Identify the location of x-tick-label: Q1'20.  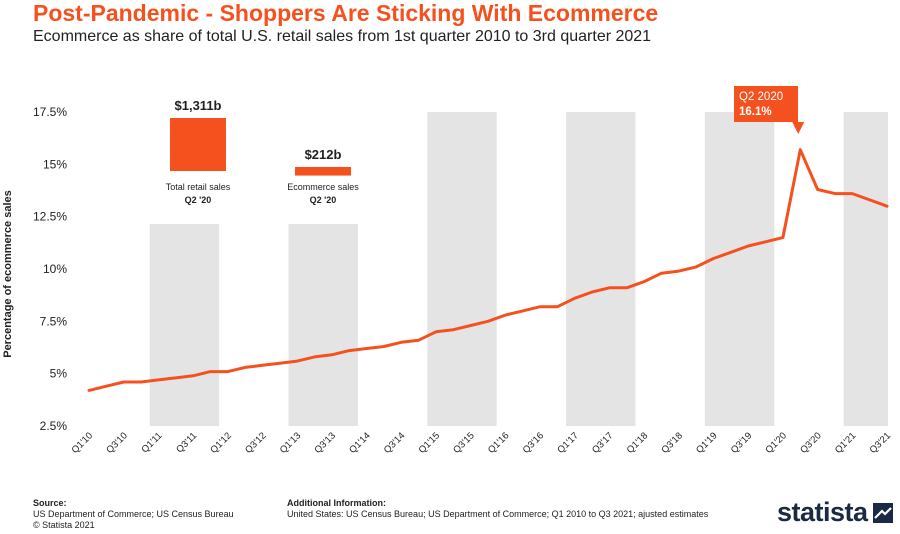
(777, 443).